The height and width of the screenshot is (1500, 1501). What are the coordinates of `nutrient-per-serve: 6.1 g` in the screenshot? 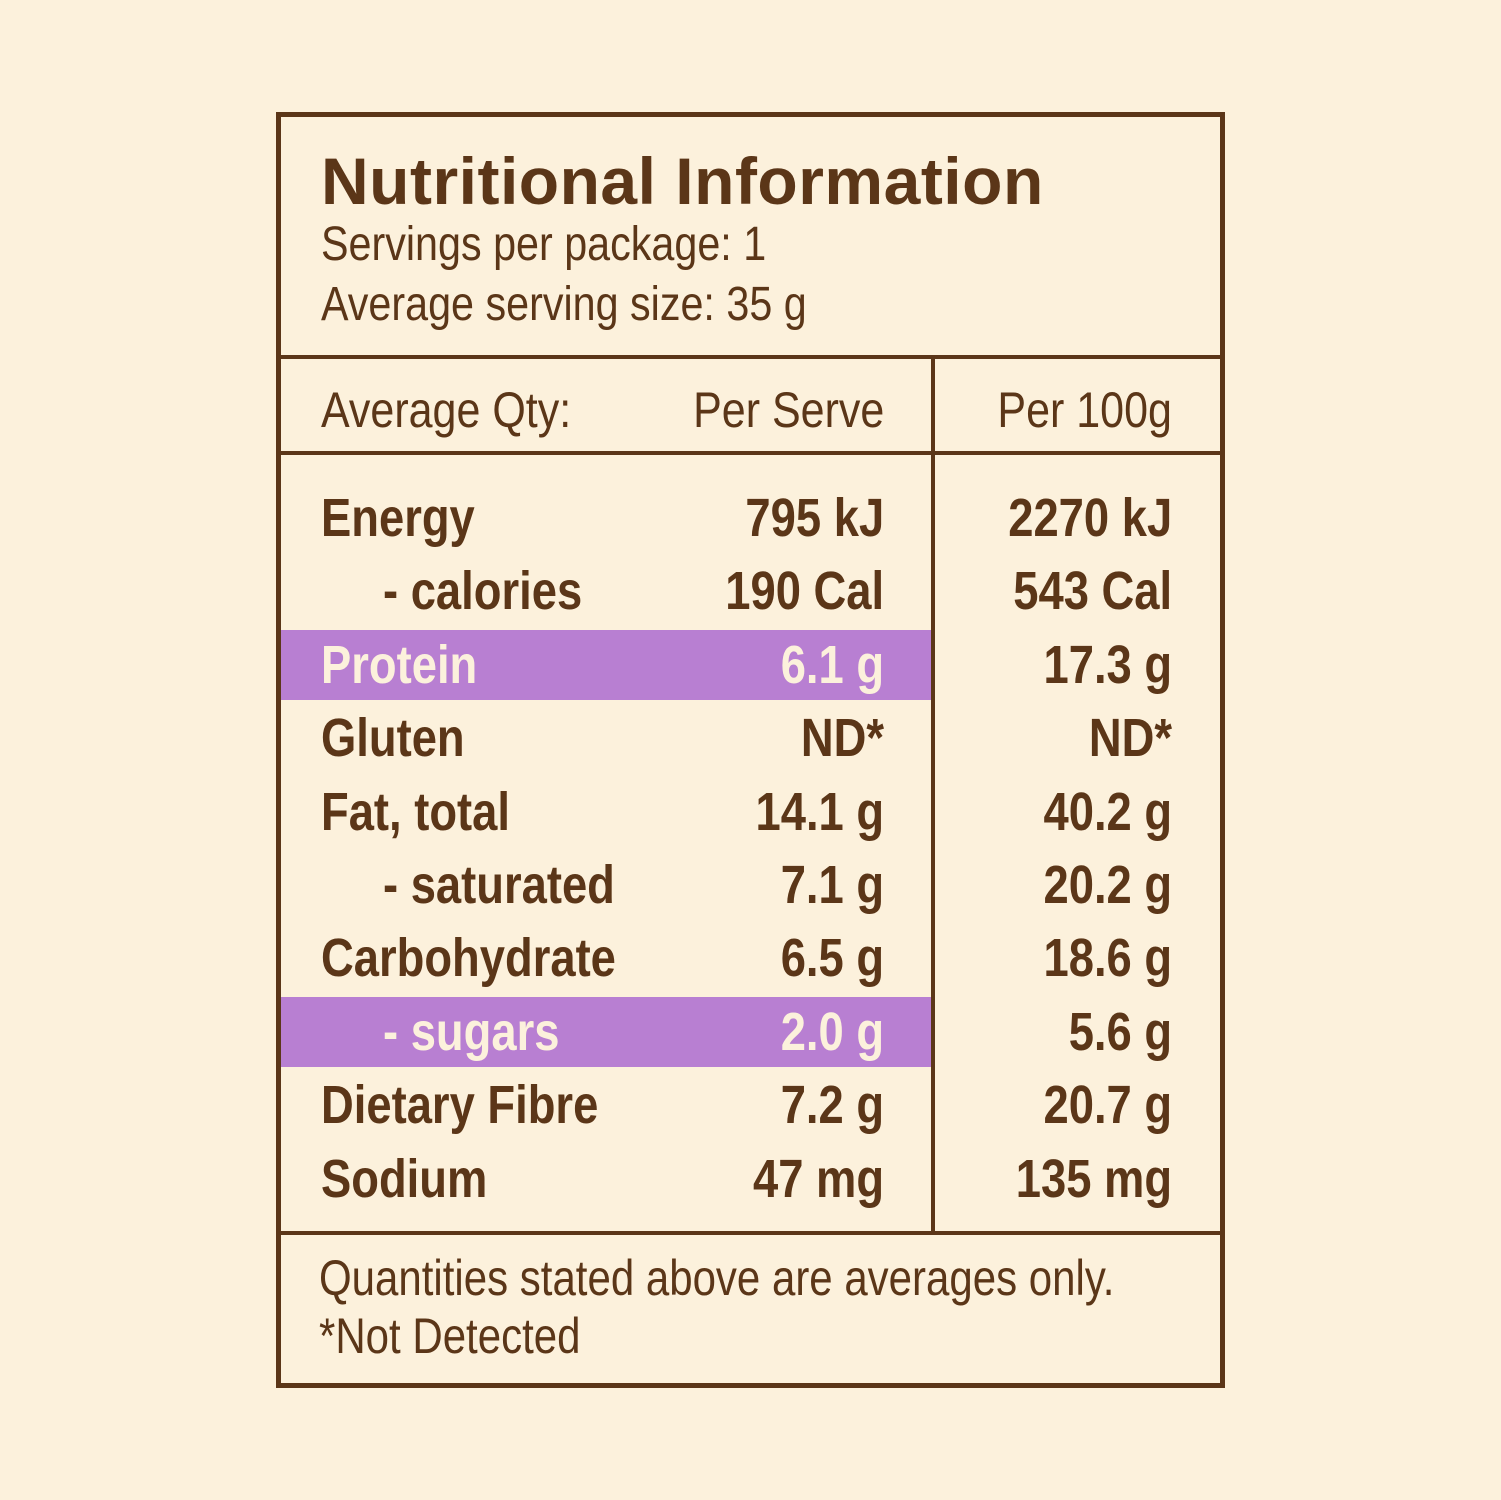 It's located at (832, 665).